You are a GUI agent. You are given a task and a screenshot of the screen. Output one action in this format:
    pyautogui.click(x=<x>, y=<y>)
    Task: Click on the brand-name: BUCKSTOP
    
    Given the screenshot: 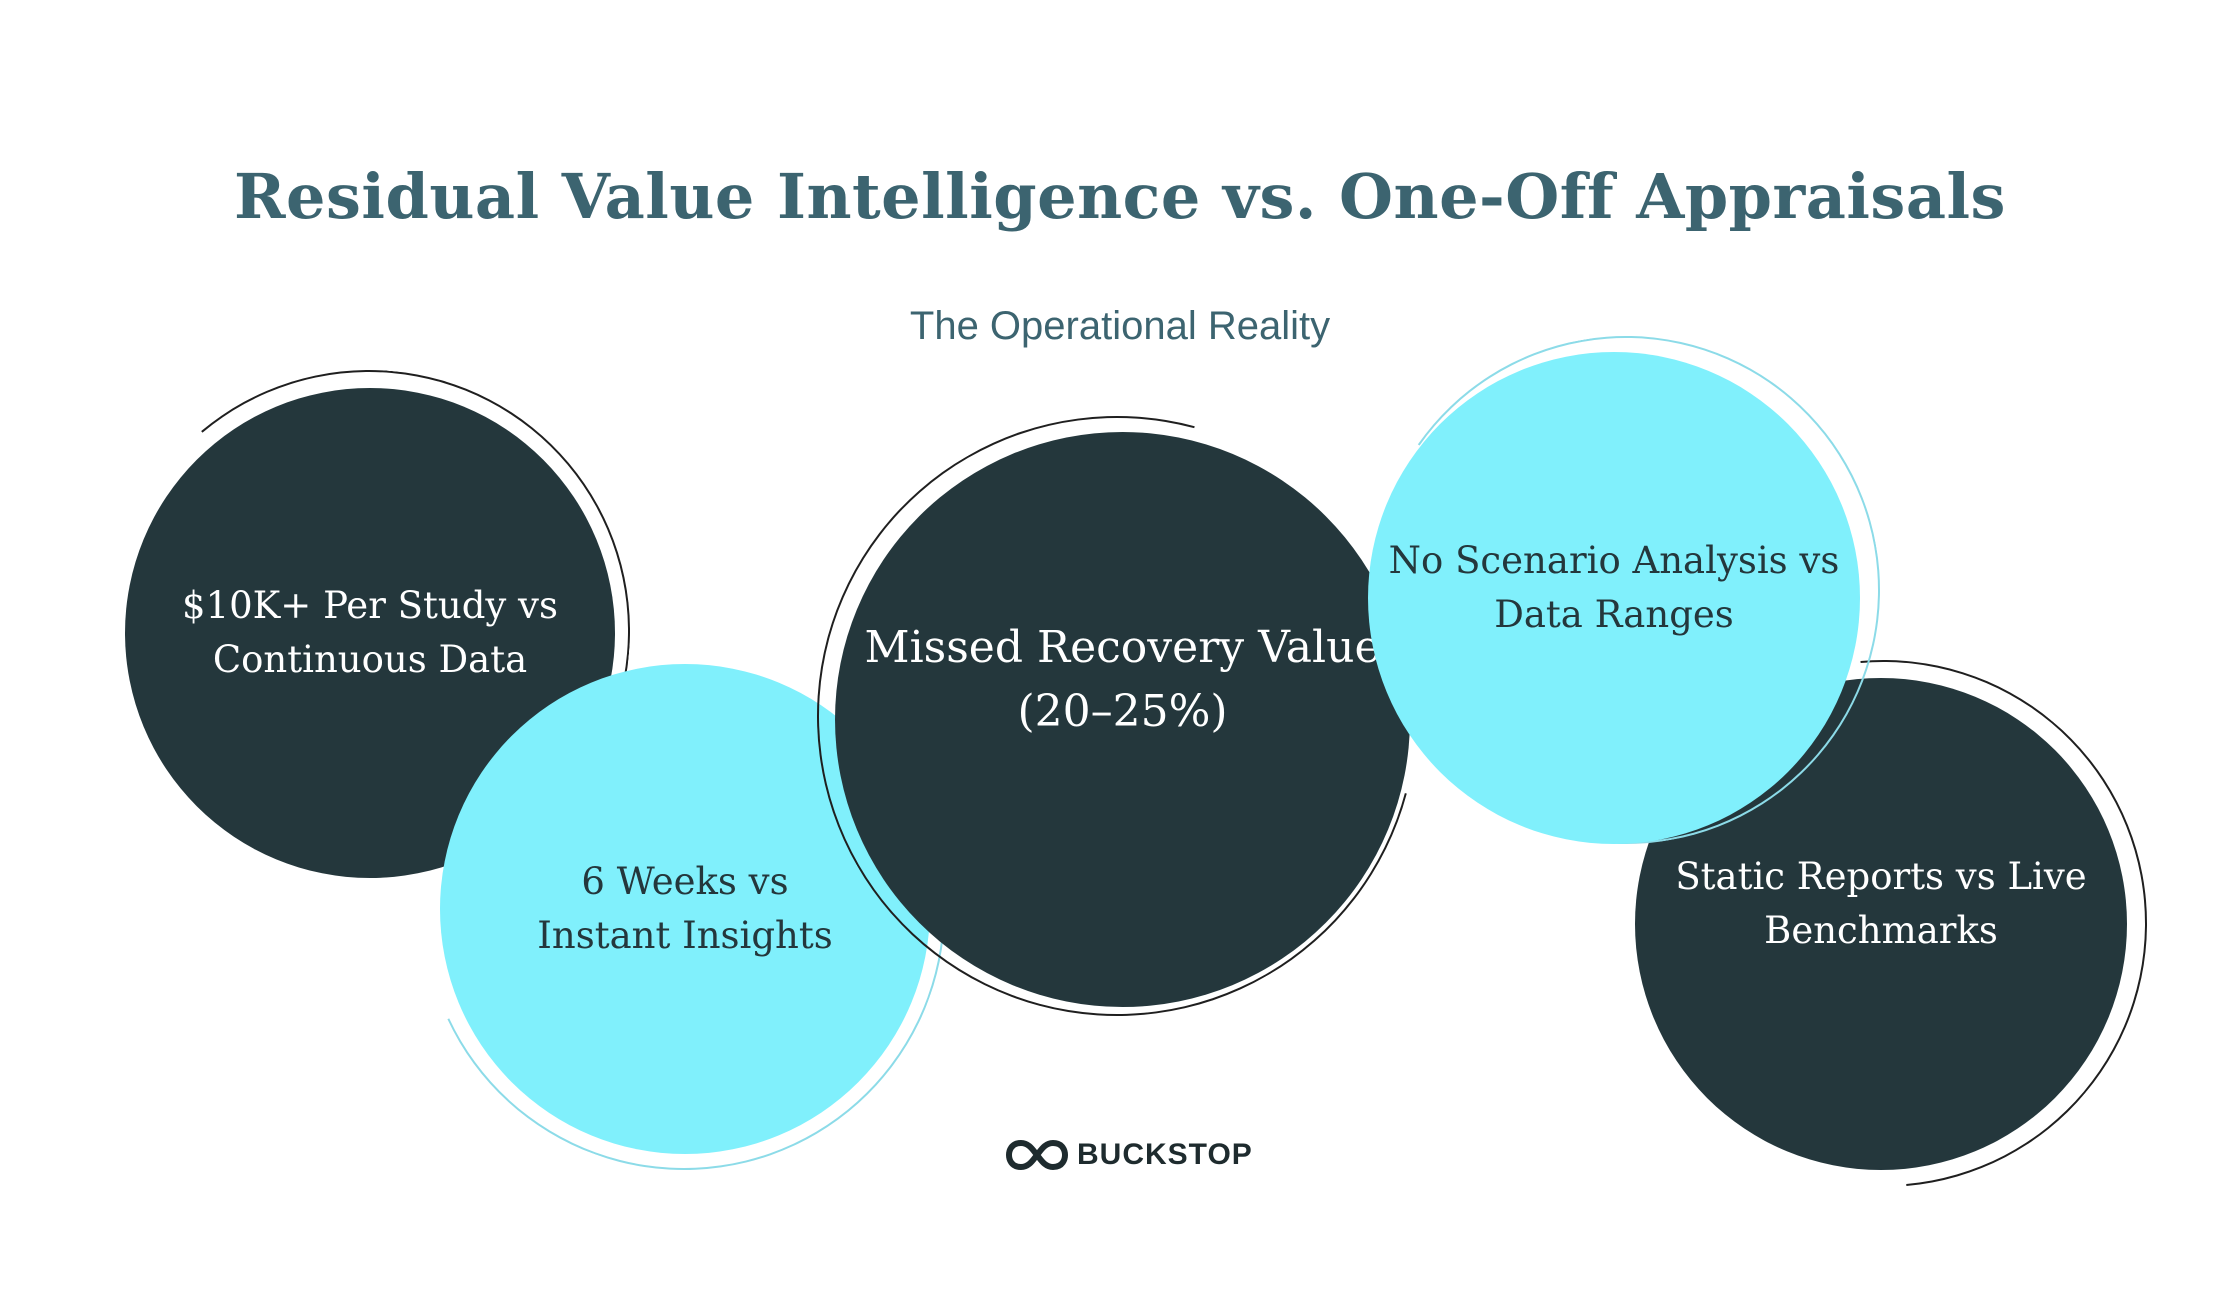 What is the action you would take?
    pyautogui.click(x=1165, y=1154)
    